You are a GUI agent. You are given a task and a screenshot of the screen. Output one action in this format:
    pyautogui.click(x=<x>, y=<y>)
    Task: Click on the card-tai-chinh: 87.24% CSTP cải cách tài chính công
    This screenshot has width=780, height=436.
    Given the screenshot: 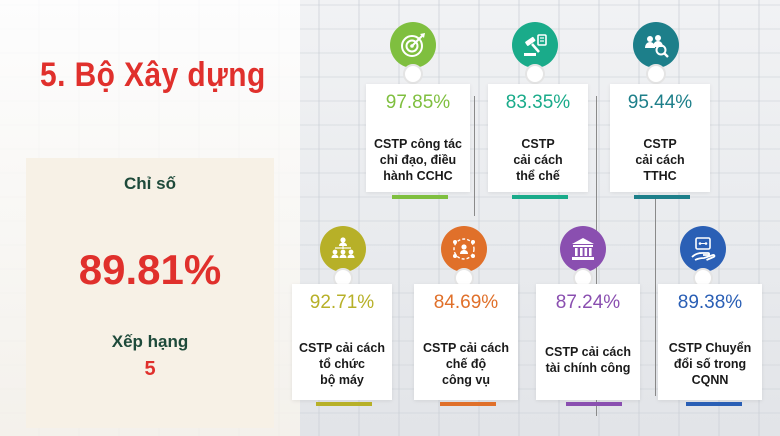 What is the action you would take?
    pyautogui.click(x=588, y=342)
    